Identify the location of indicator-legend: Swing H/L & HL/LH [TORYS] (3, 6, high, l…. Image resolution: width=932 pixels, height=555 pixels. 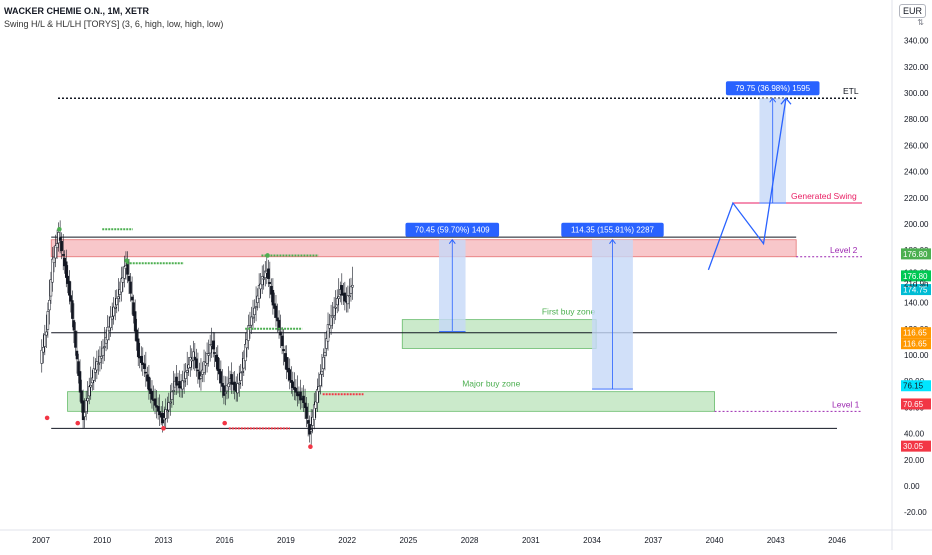
(114, 24).